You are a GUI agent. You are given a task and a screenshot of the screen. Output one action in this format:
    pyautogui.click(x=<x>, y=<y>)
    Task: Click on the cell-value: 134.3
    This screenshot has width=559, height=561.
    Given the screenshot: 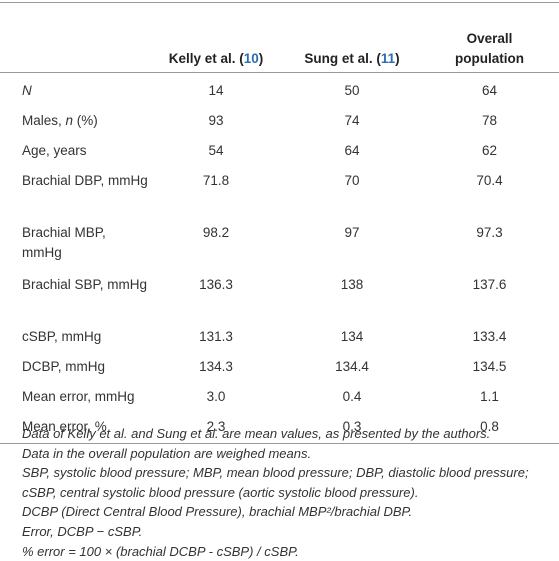 What is the action you would take?
    pyautogui.click(x=216, y=366)
    